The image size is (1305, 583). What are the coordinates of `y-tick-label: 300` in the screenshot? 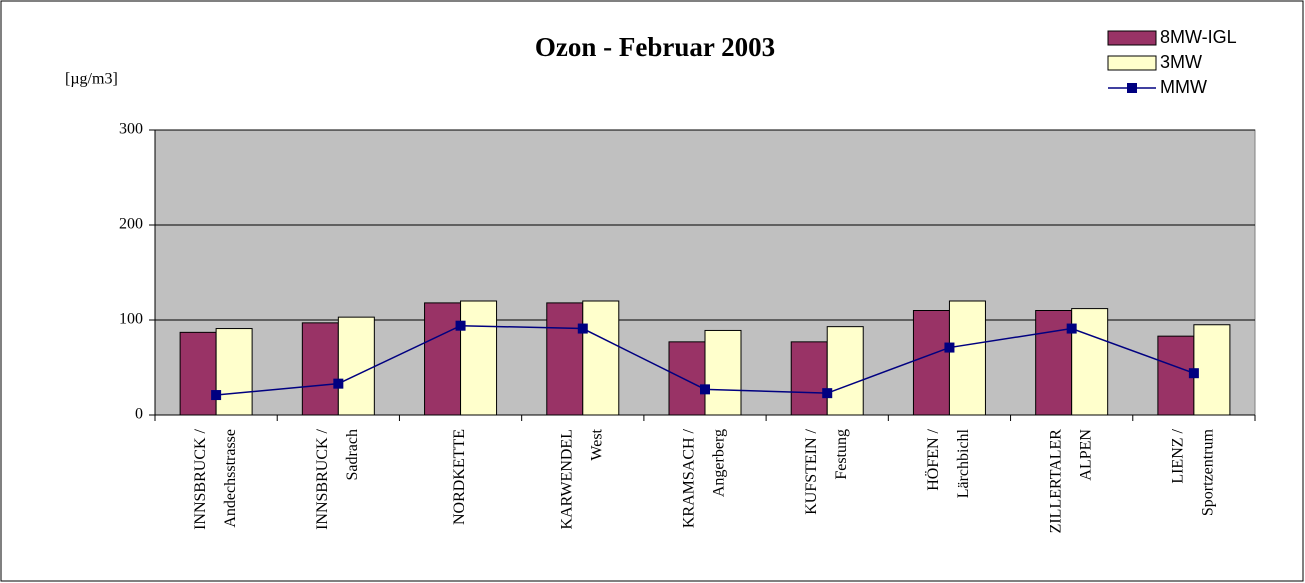 It's located at (131, 129).